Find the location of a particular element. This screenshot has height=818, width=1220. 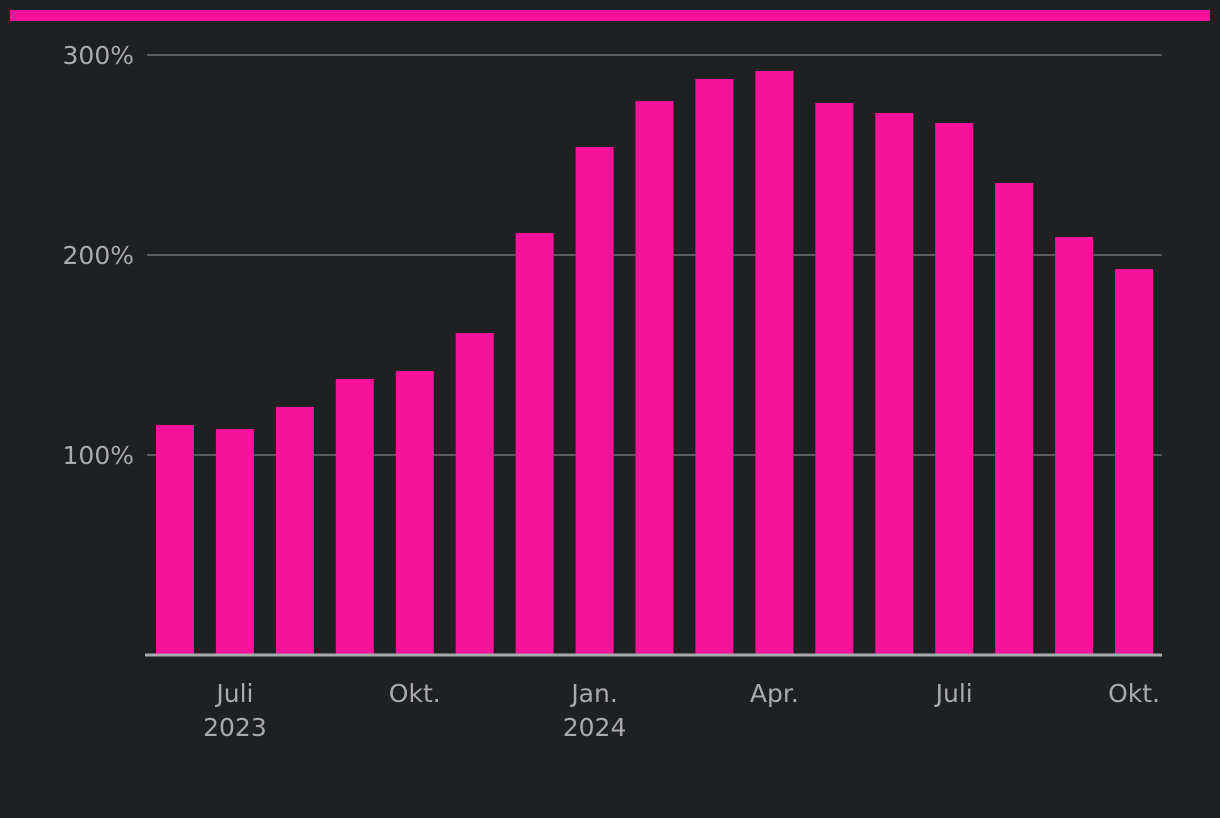

x-tick-label: Jan. is located at coordinates (593, 693).